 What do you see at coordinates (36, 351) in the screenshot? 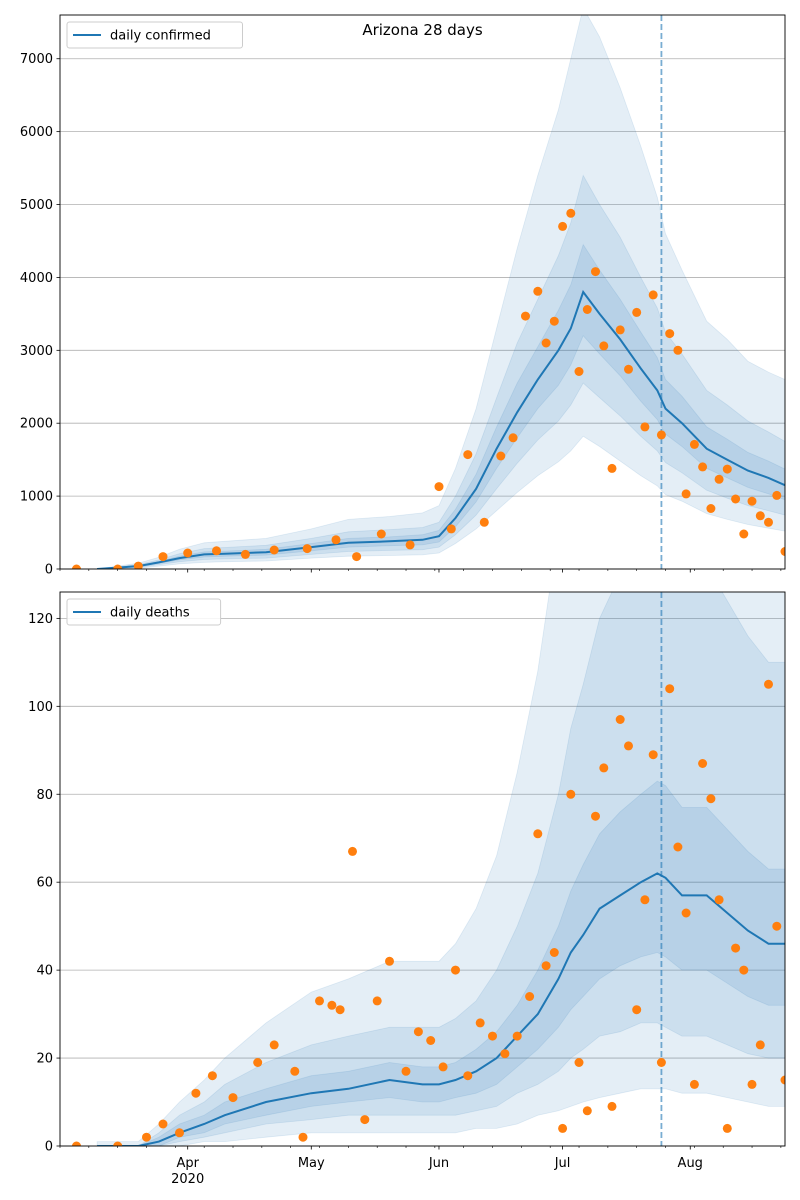
I see `y-tick-label: 3000` at bounding box center [36, 351].